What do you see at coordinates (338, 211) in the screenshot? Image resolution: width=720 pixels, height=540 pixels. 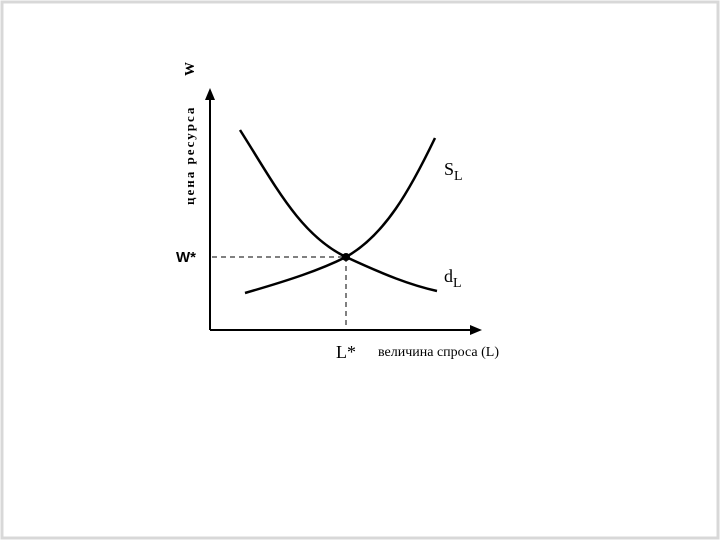 I see `demand-curve` at bounding box center [338, 211].